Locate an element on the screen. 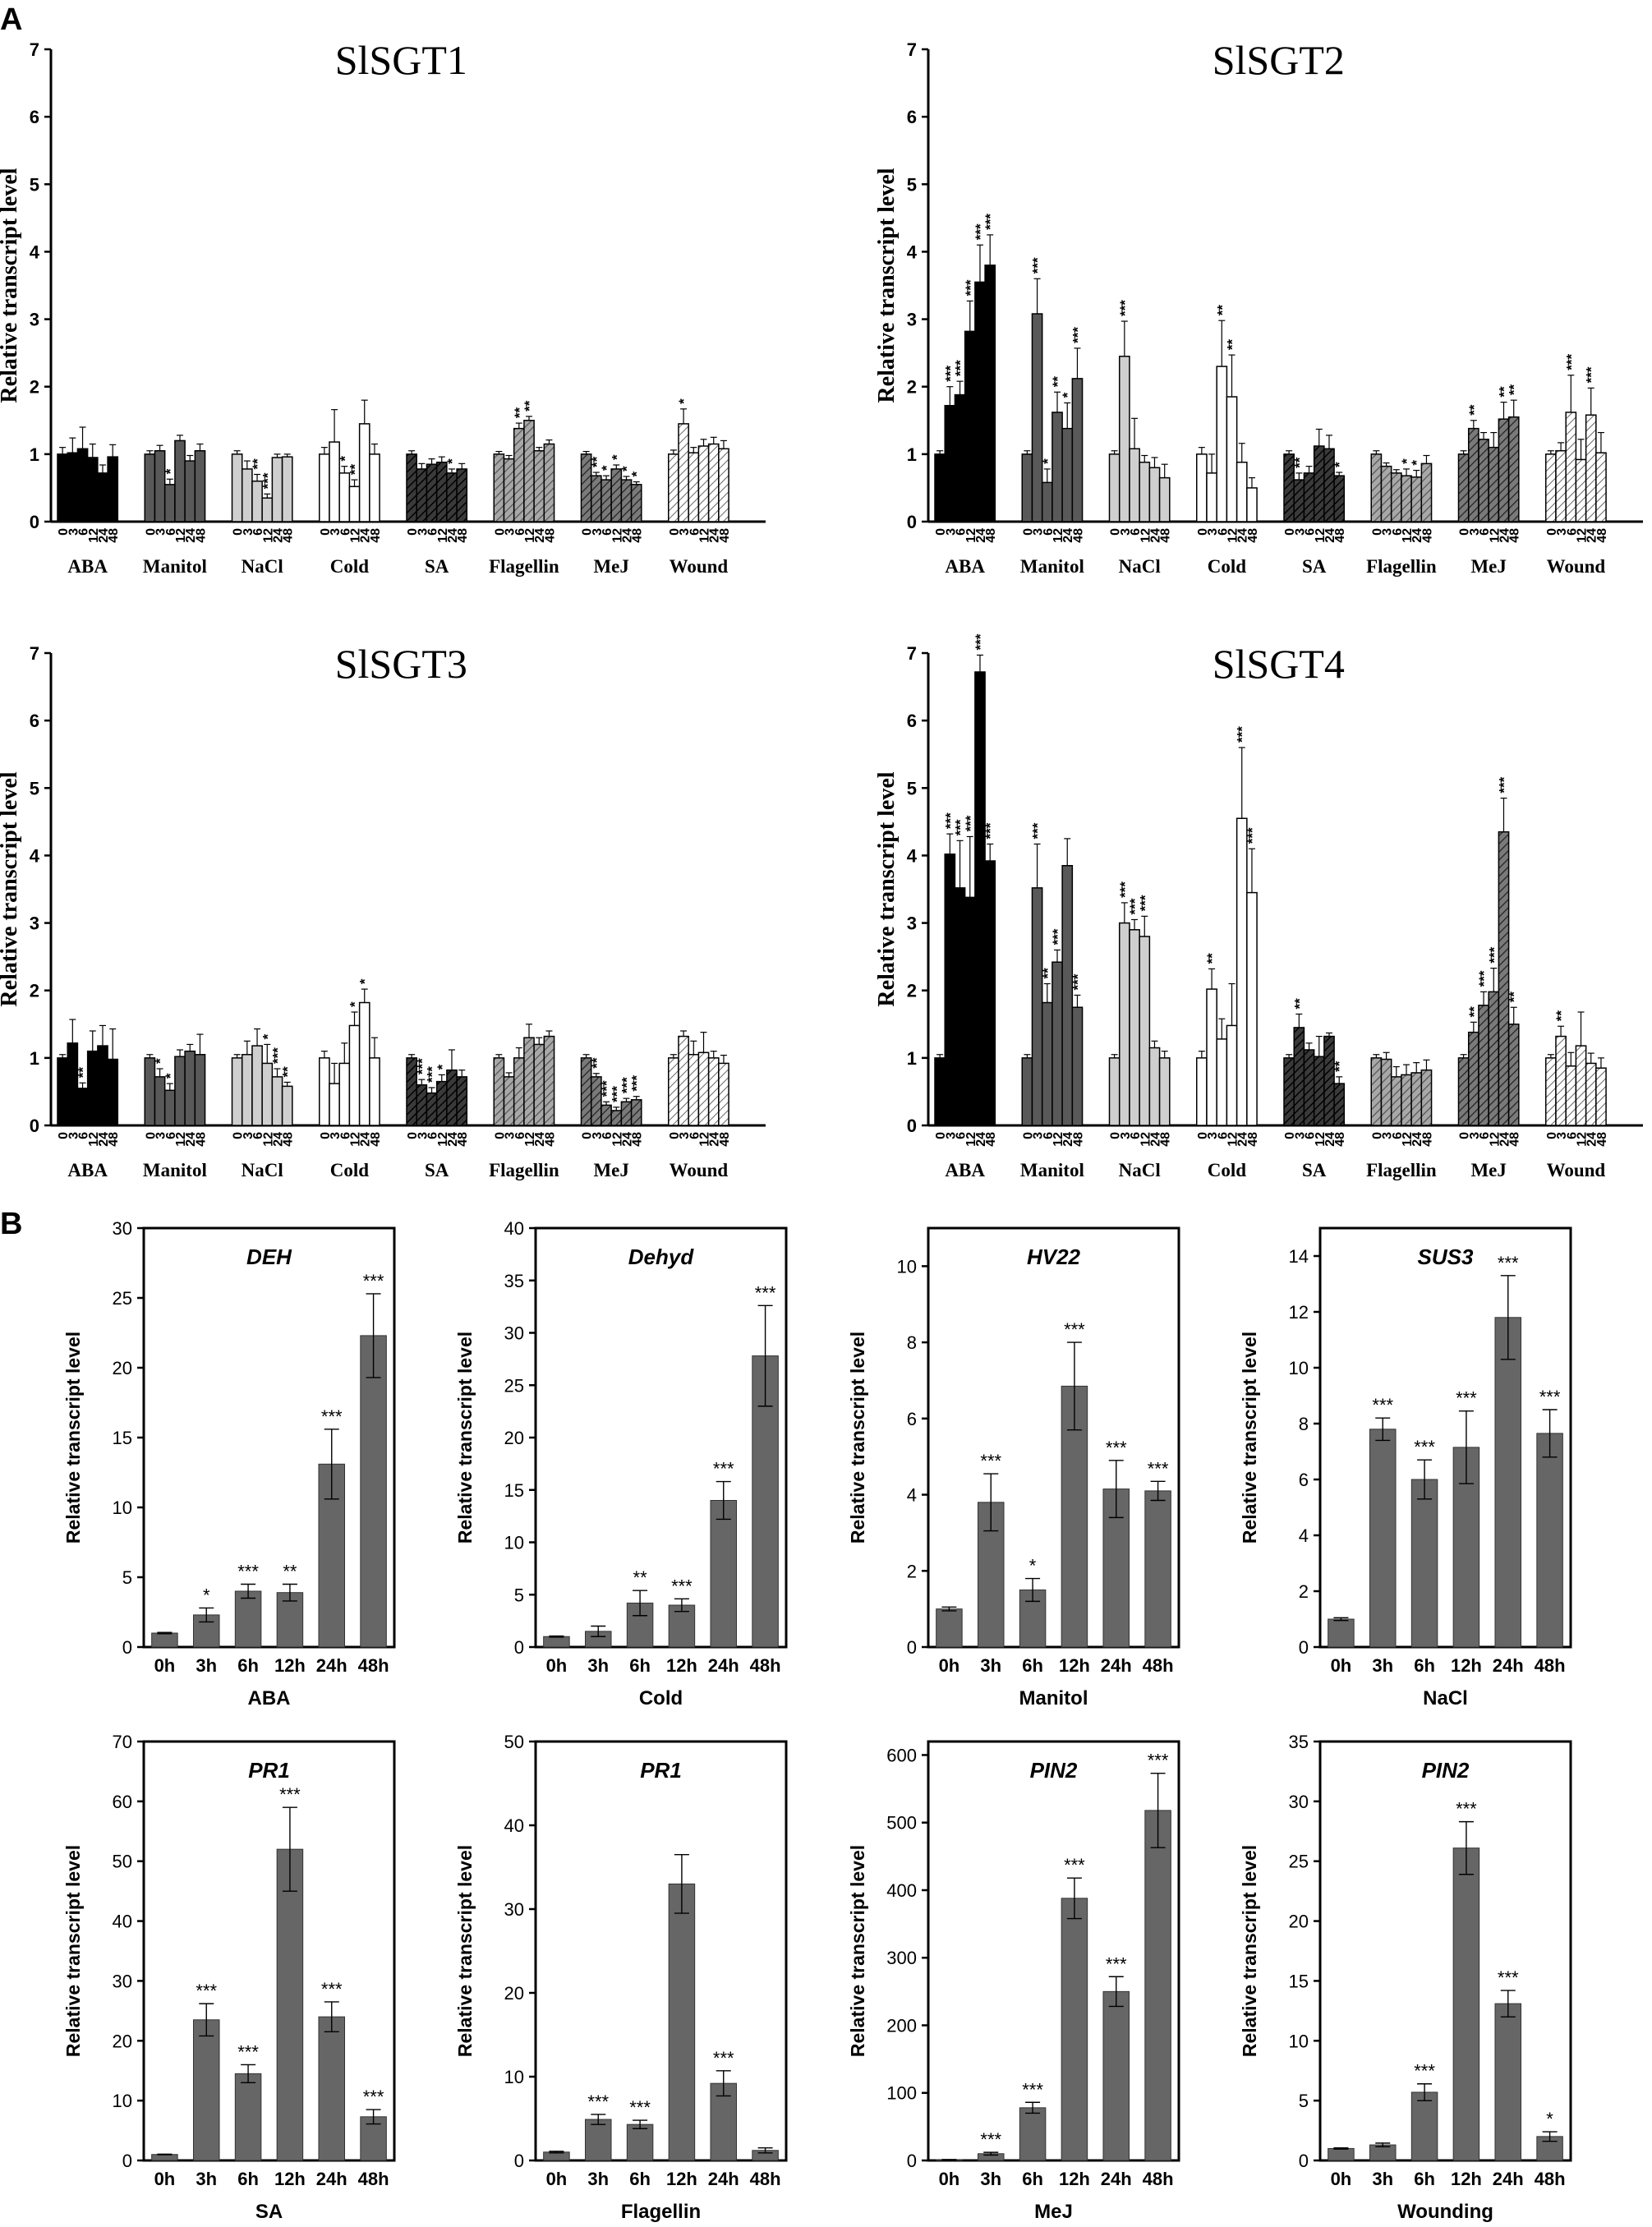 This screenshot has width=1652, height=2227. chart-title: DEH is located at coordinates (269, 1257).